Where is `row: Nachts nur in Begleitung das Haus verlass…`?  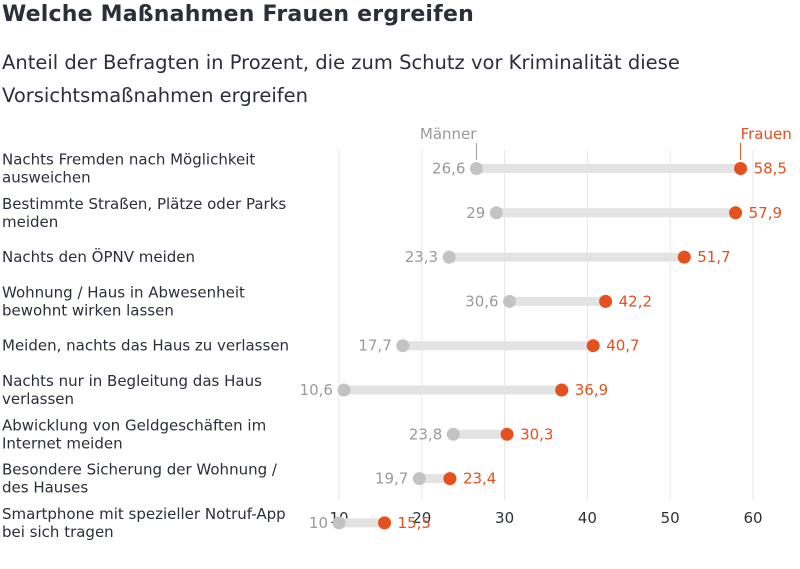
row: Nachts nur in Begleitung das Haus verlass… is located at coordinates (305, 390).